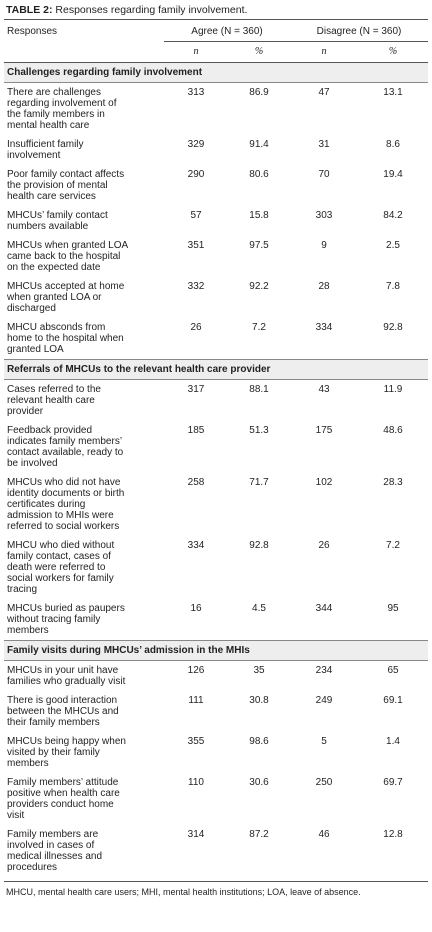 The width and height of the screenshot is (432, 932). Describe the element at coordinates (196, 670) in the screenshot. I see `value-cell: 126` at that location.